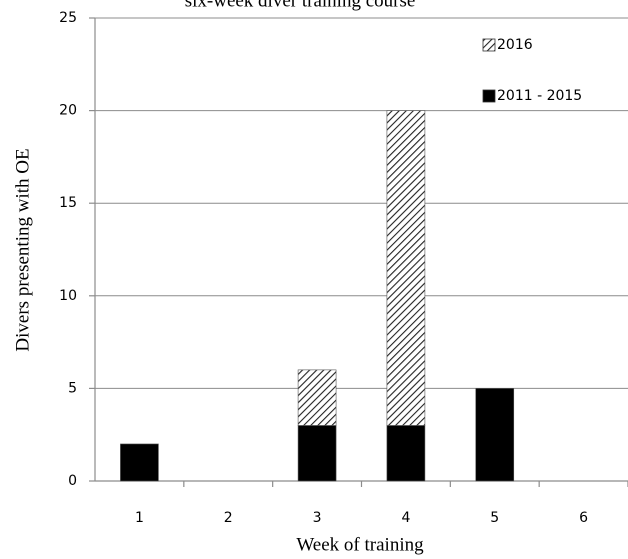 Image resolution: width=628 pixels, height=559 pixels. What do you see at coordinates (68, 203) in the screenshot?
I see `y-tick-label: 15` at bounding box center [68, 203].